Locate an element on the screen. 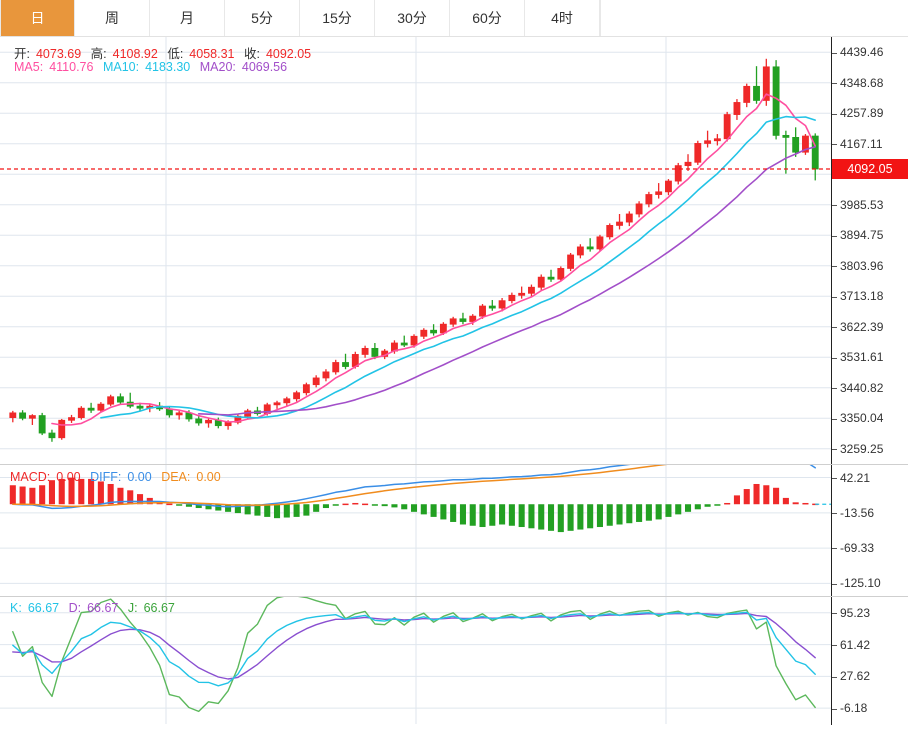  price-tick: 4348.68 is located at coordinates (857, 83).